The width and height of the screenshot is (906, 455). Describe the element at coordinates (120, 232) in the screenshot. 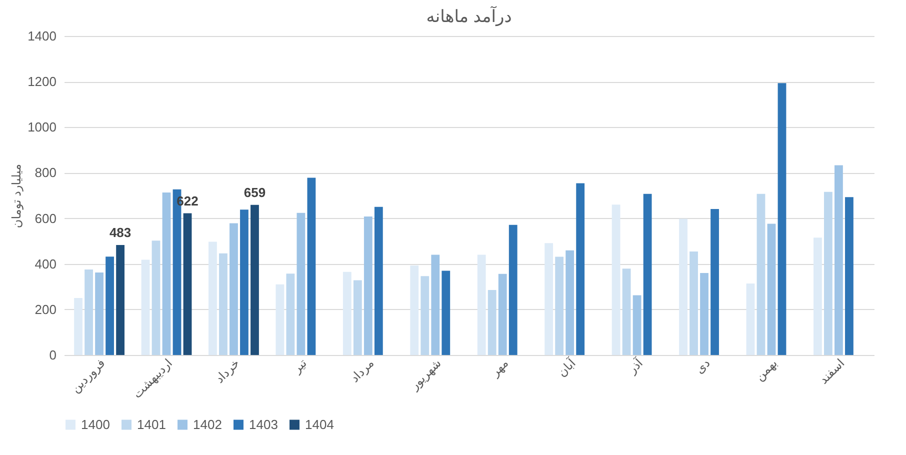

I see `data-label: 483` at that location.